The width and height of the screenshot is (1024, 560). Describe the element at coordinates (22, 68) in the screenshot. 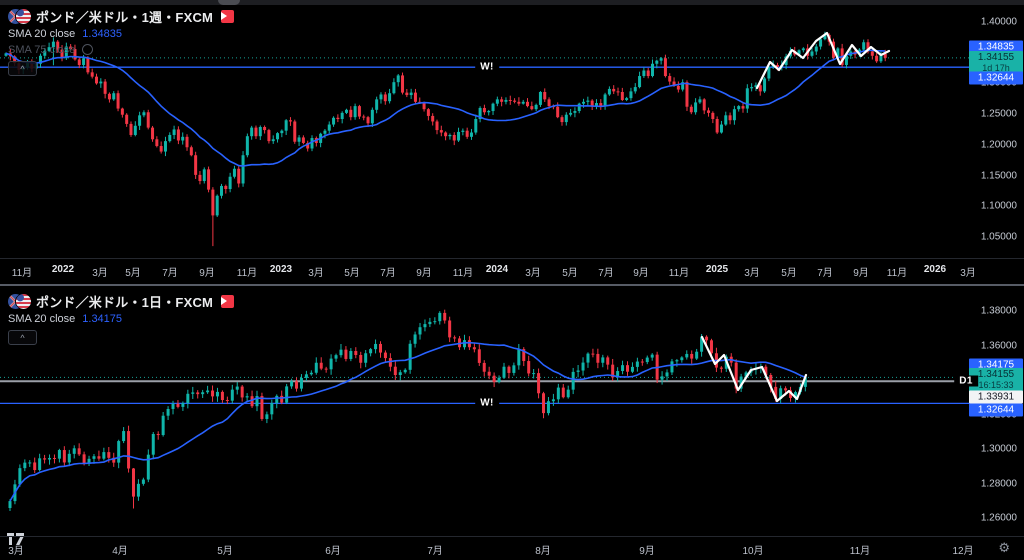

I see `weekly-collapse-button: ^` at that location.